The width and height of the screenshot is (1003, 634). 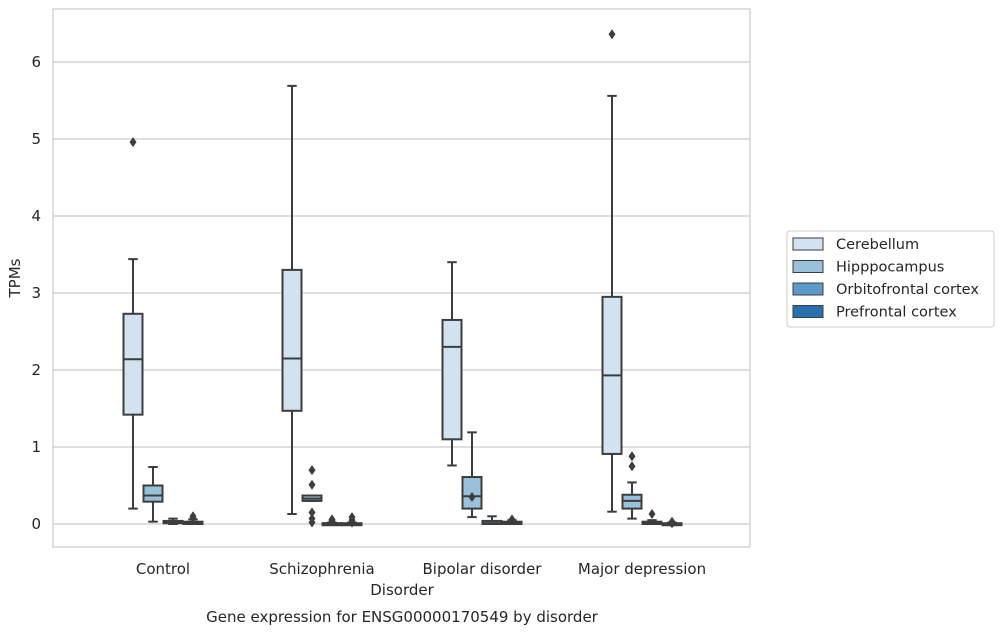 What do you see at coordinates (877, 245) in the screenshot?
I see `legend-label: Cerebellum` at bounding box center [877, 245].